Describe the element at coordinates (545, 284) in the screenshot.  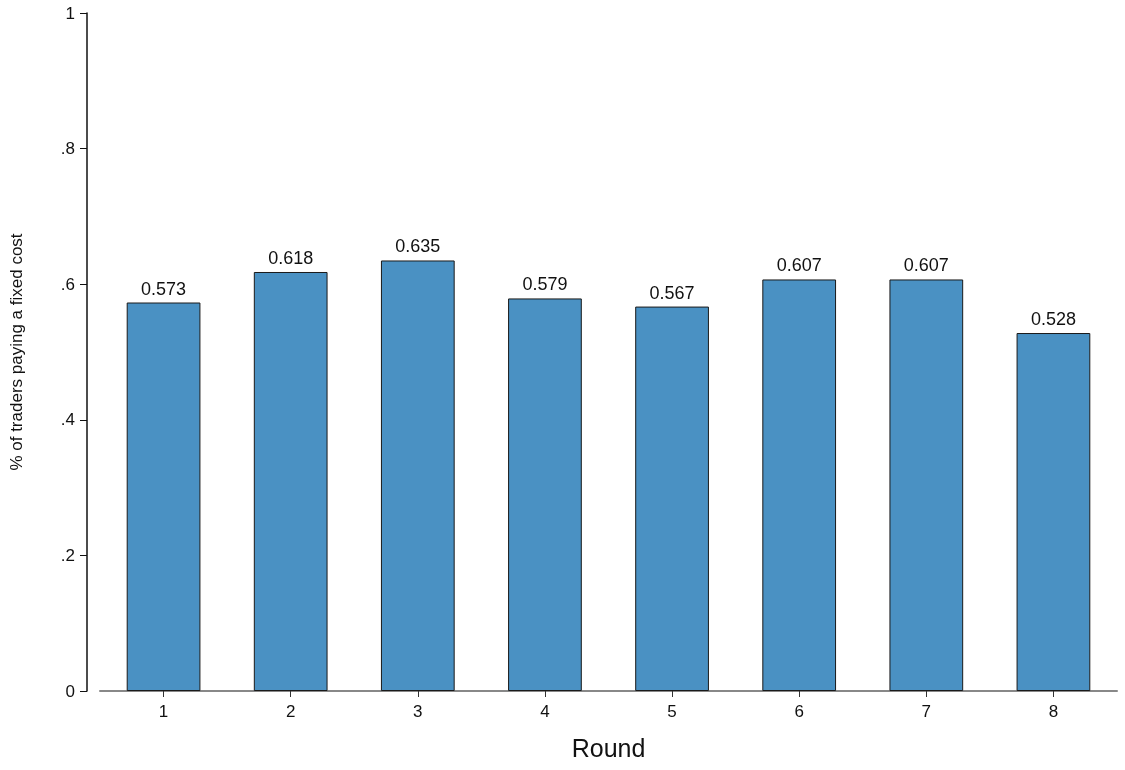
I see `data-label: 0.579` at that location.